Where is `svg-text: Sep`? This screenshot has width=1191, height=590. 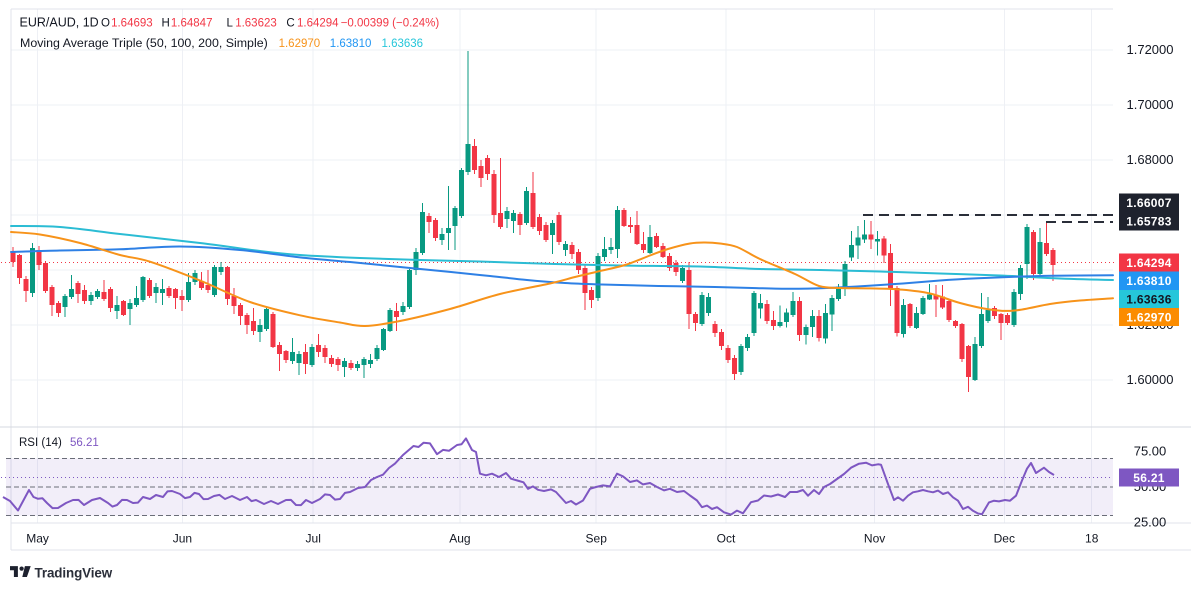
svg-text: Sep is located at coordinates (597, 539).